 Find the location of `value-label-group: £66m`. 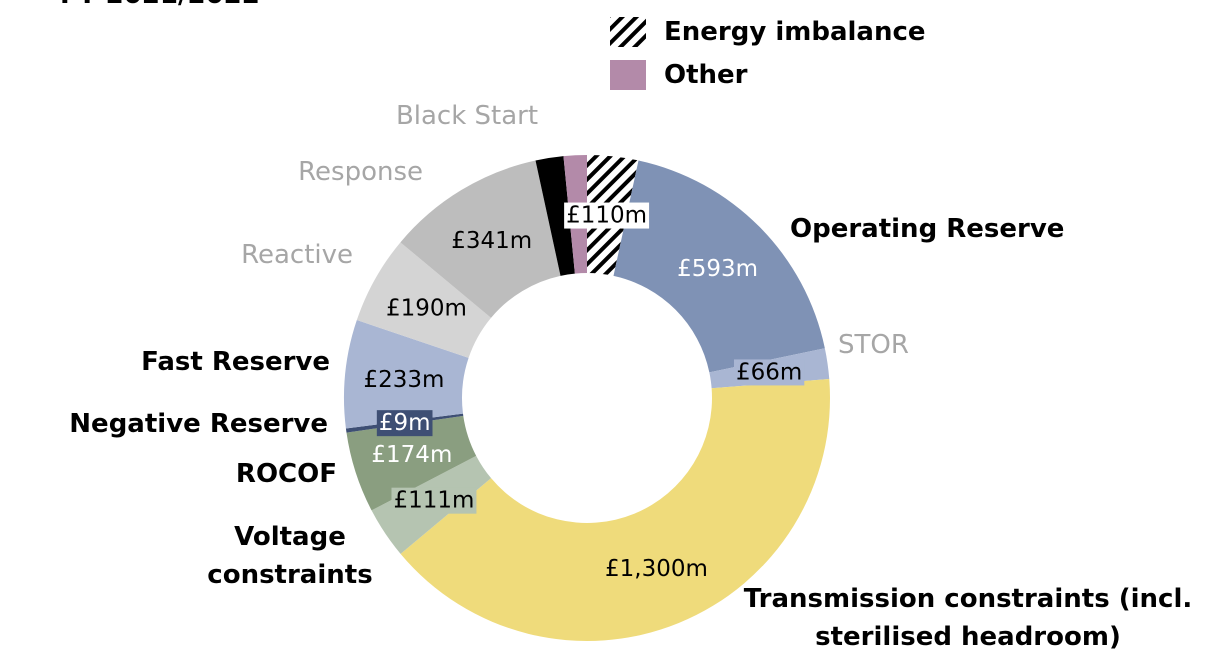

value-label-group: £66m is located at coordinates (769, 372).